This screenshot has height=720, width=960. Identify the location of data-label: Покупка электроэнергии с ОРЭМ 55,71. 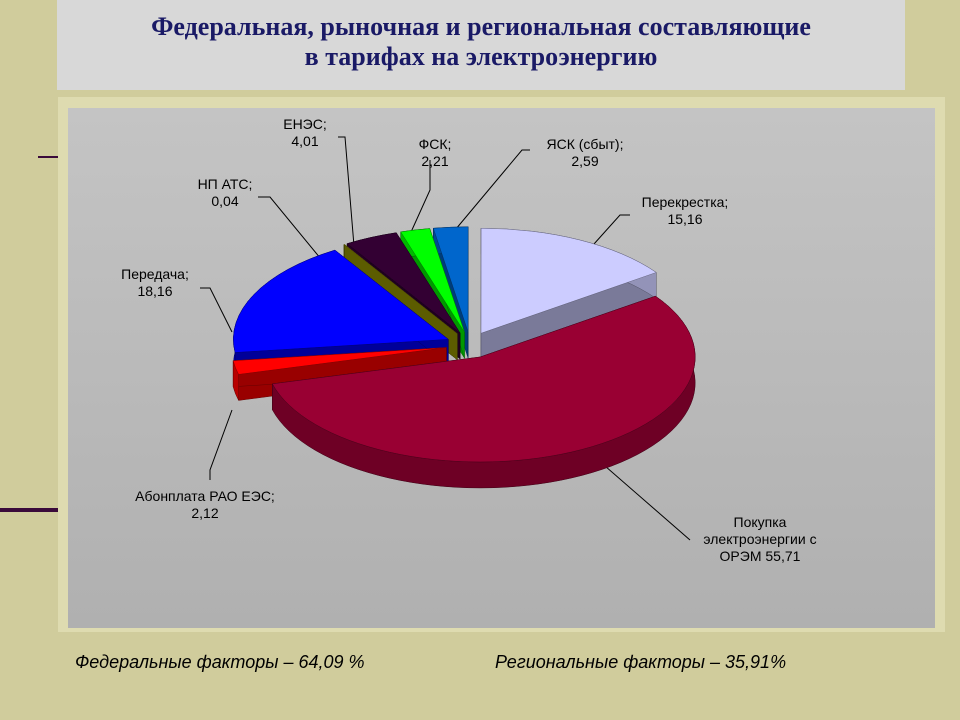
(760, 539).